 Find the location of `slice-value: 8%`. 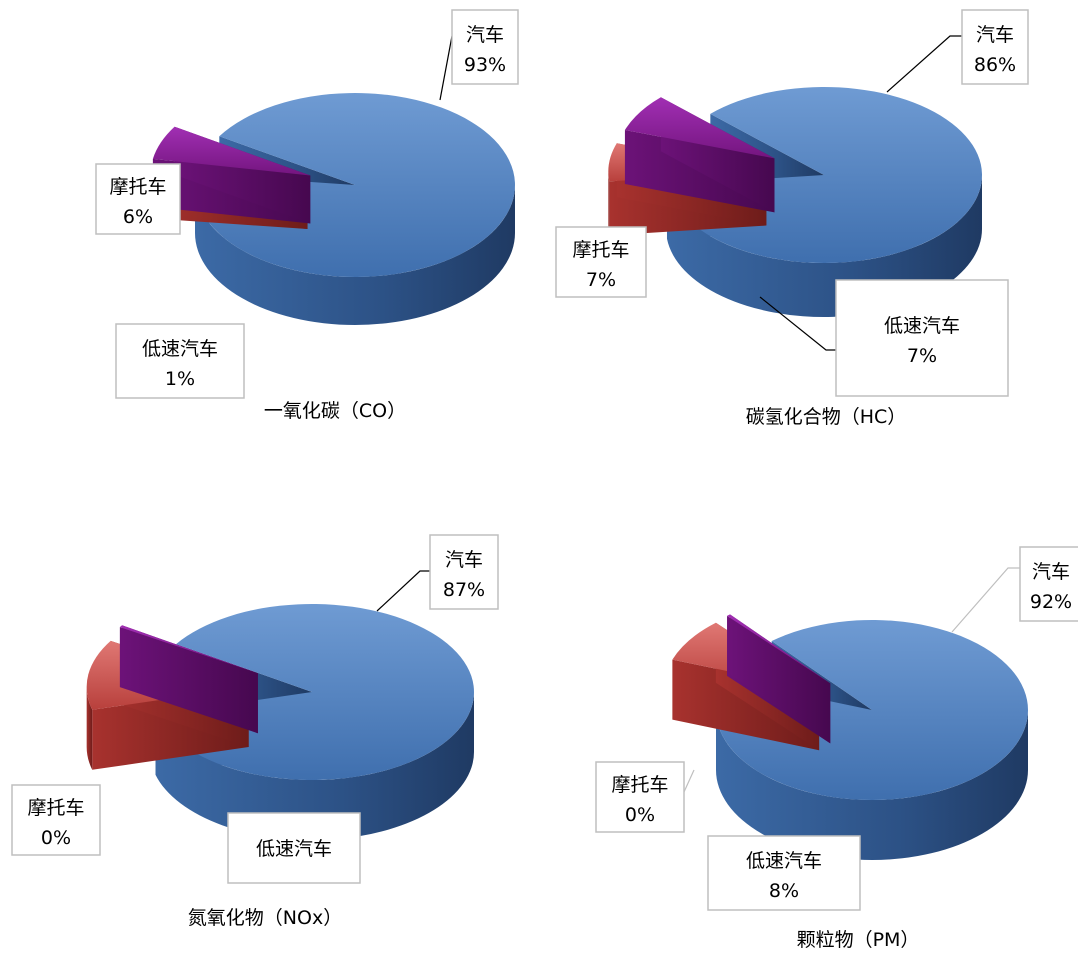

slice-value: 8% is located at coordinates (784, 891).